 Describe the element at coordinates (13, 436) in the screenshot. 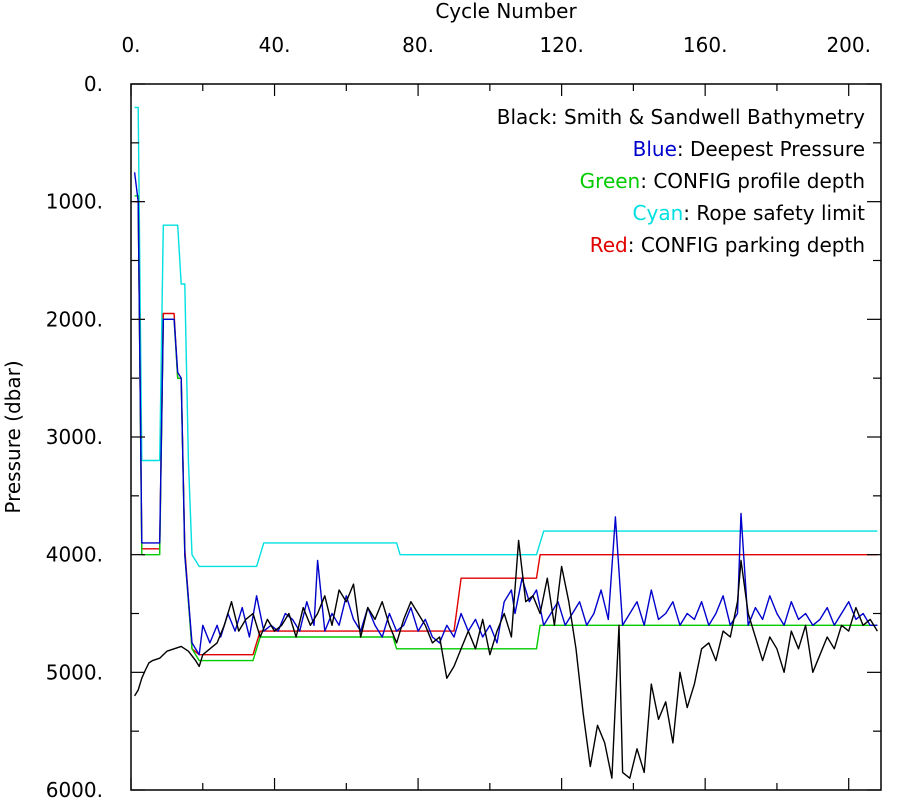

I see `y-axis-label: Pressure (dbar)` at that location.